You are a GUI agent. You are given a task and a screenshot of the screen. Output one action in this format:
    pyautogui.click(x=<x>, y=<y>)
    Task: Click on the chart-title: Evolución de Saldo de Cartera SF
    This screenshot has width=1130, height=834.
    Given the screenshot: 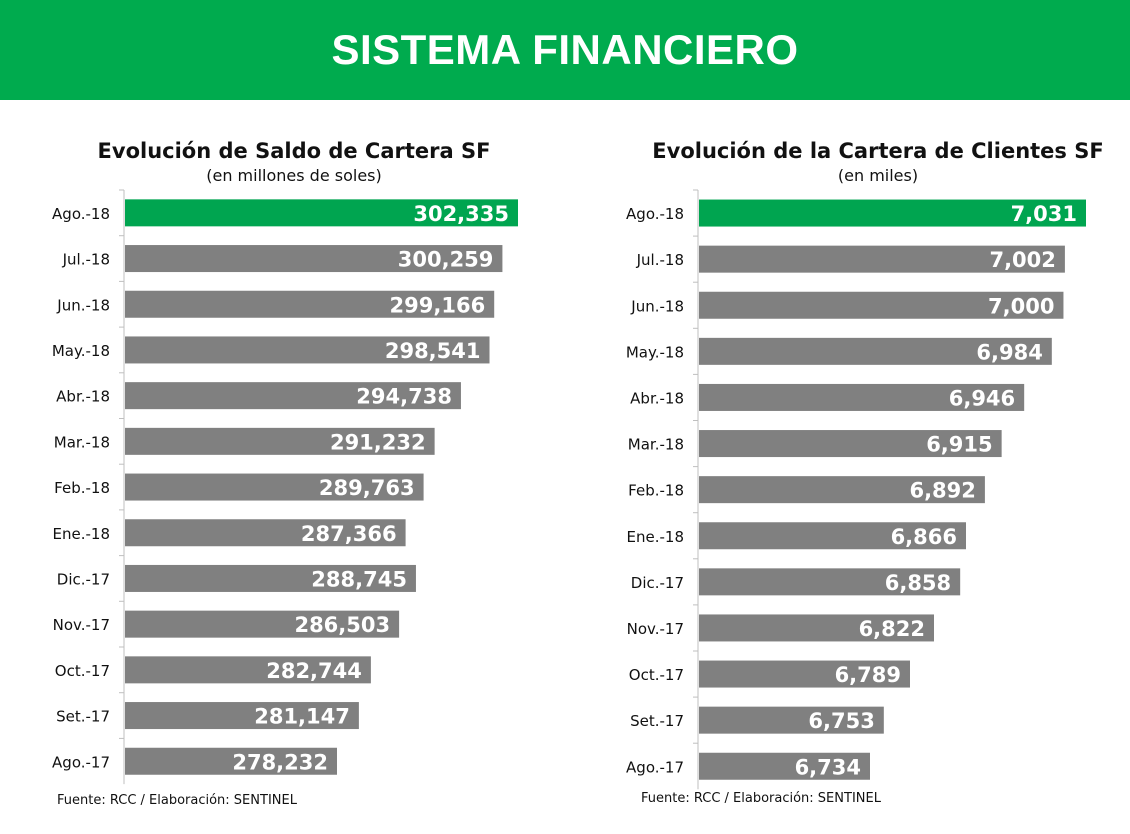 What is the action you would take?
    pyautogui.click(x=294, y=151)
    